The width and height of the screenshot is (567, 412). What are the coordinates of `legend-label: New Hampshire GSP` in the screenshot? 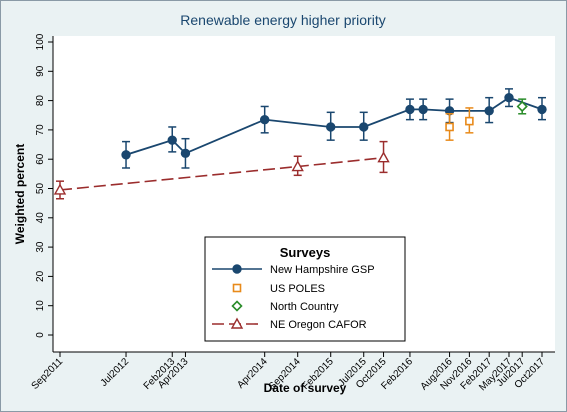 It's located at (322, 270).